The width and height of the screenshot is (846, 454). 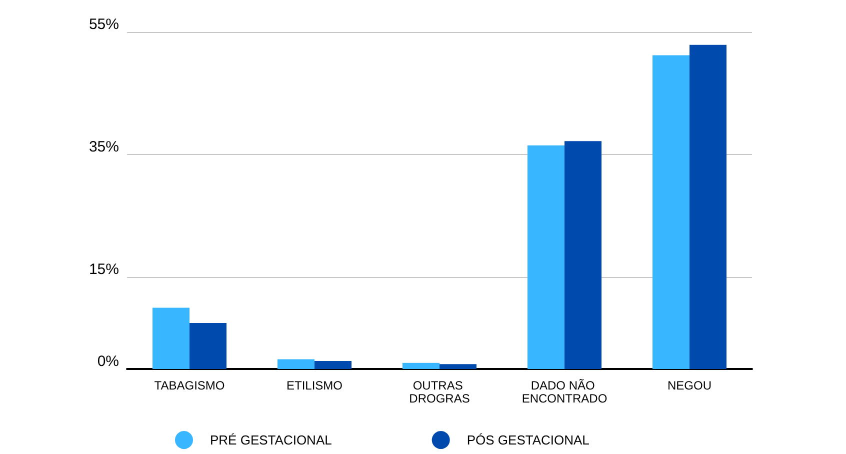 What do you see at coordinates (439, 392) in the screenshot?
I see `x-tick-label: OUTRAS DROGRAS` at bounding box center [439, 392].